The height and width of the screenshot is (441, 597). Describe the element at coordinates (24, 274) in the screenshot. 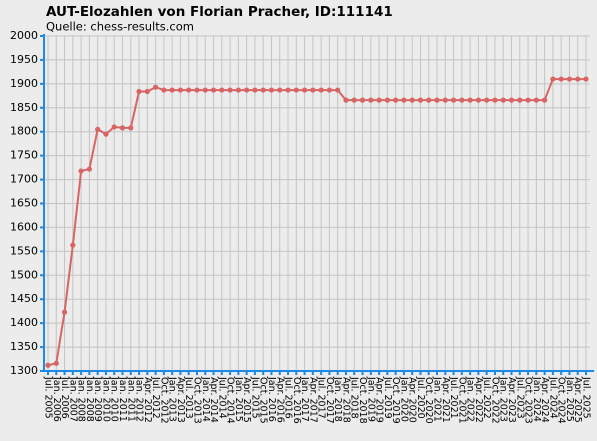

I see `y-tick-label: 1500` at that location.